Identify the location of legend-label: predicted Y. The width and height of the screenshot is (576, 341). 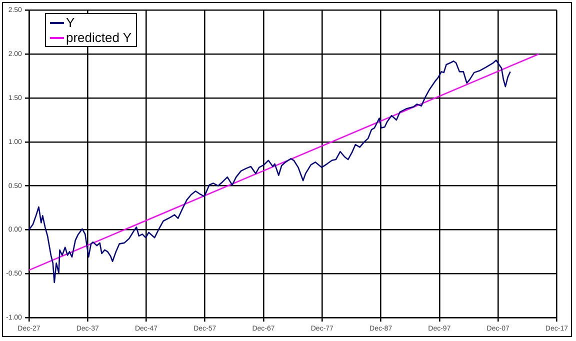
(99, 37).